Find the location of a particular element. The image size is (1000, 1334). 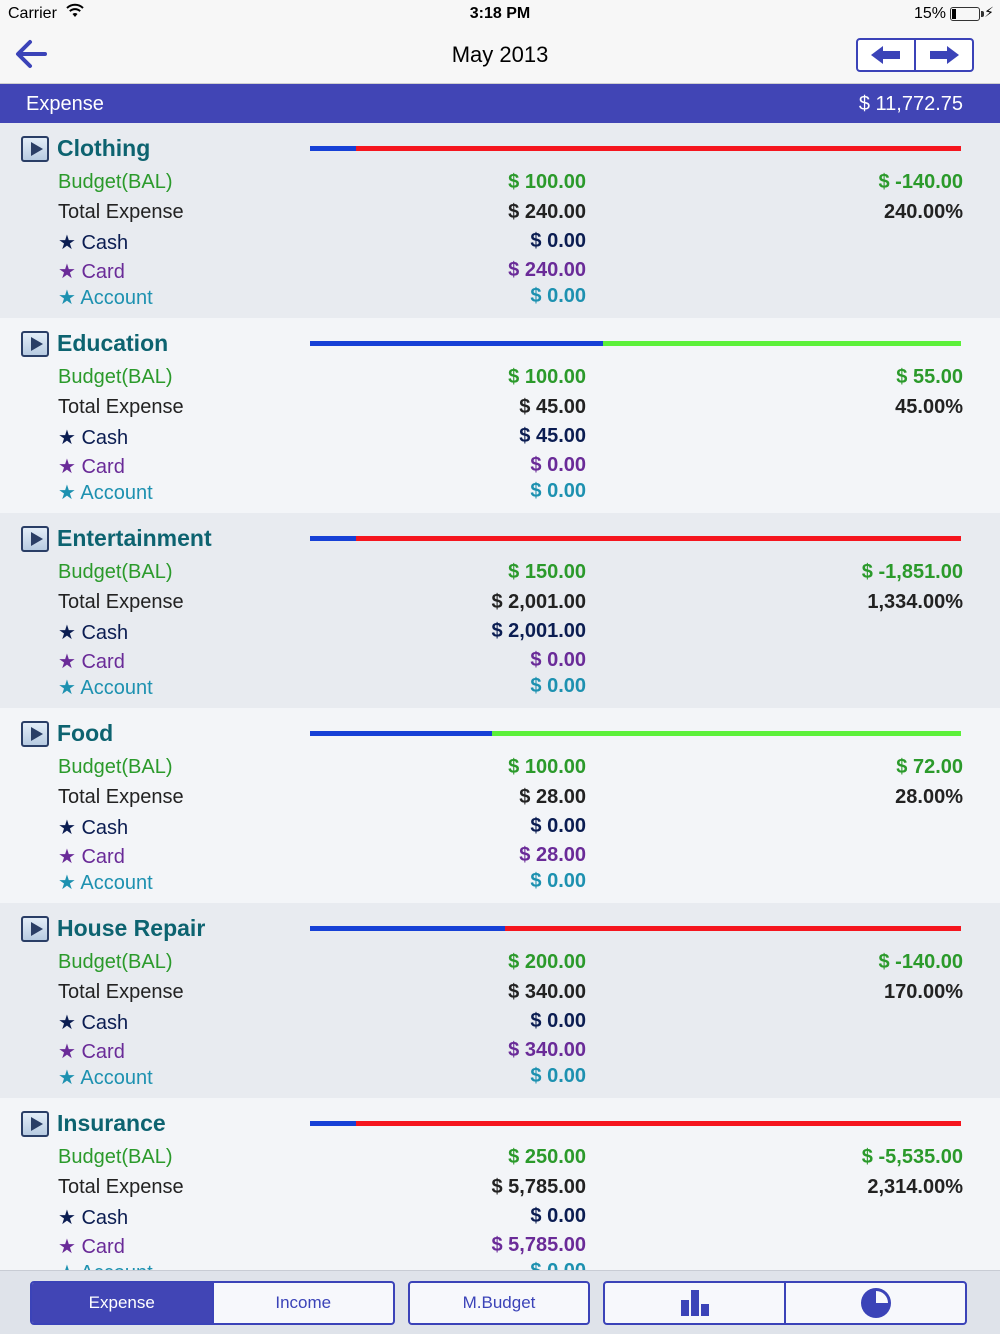

tab-monthly-budget: M.Budget is located at coordinates (499, 1302).